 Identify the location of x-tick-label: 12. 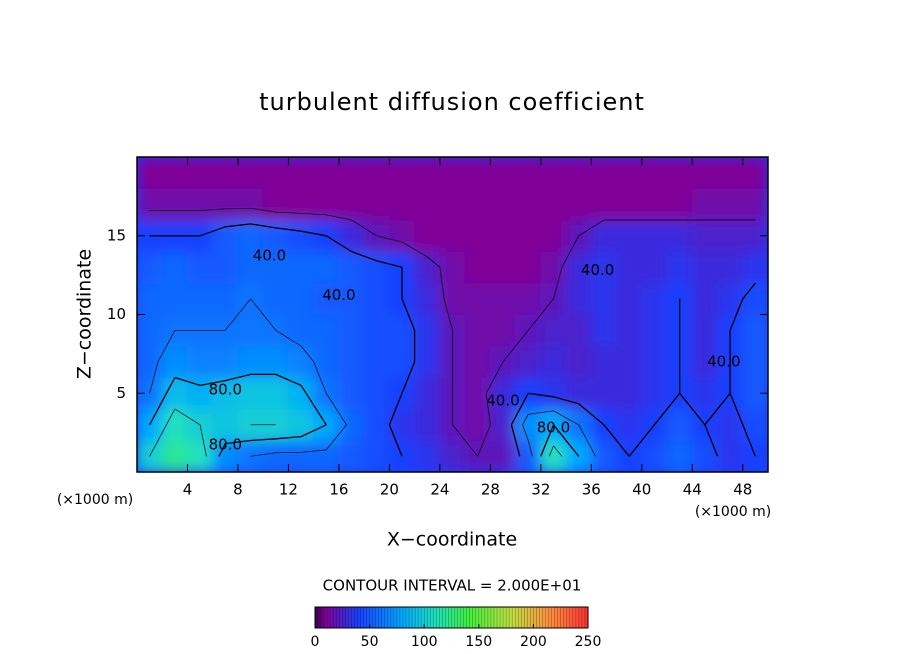
(288, 490).